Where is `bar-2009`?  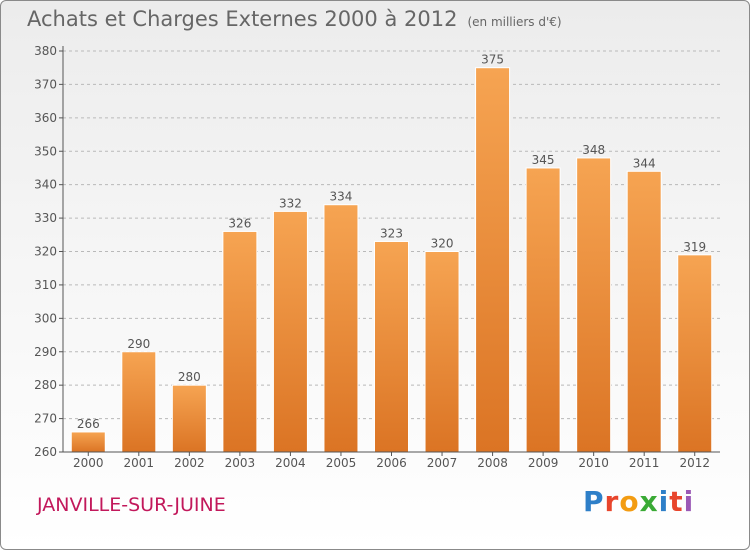
bar-2009 is located at coordinates (543, 310).